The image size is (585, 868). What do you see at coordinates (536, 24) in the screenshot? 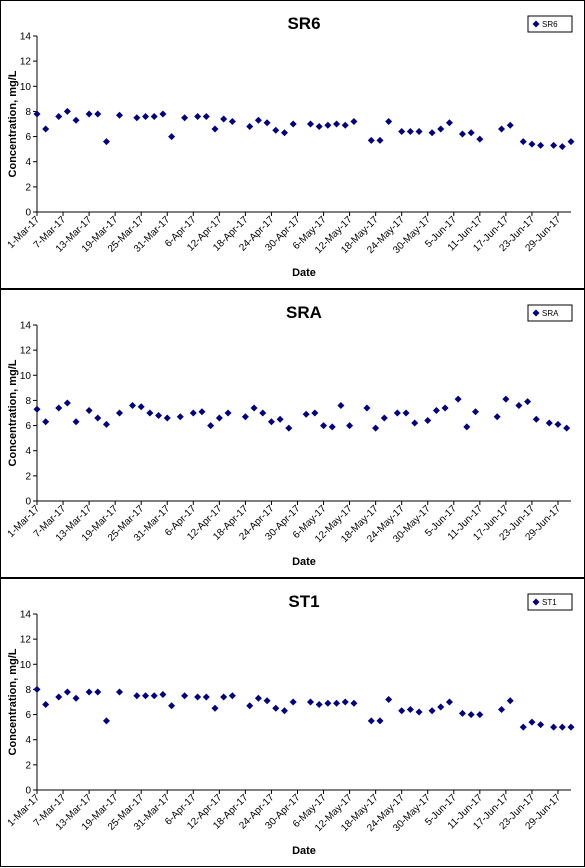
I see `legend-marker` at bounding box center [536, 24].